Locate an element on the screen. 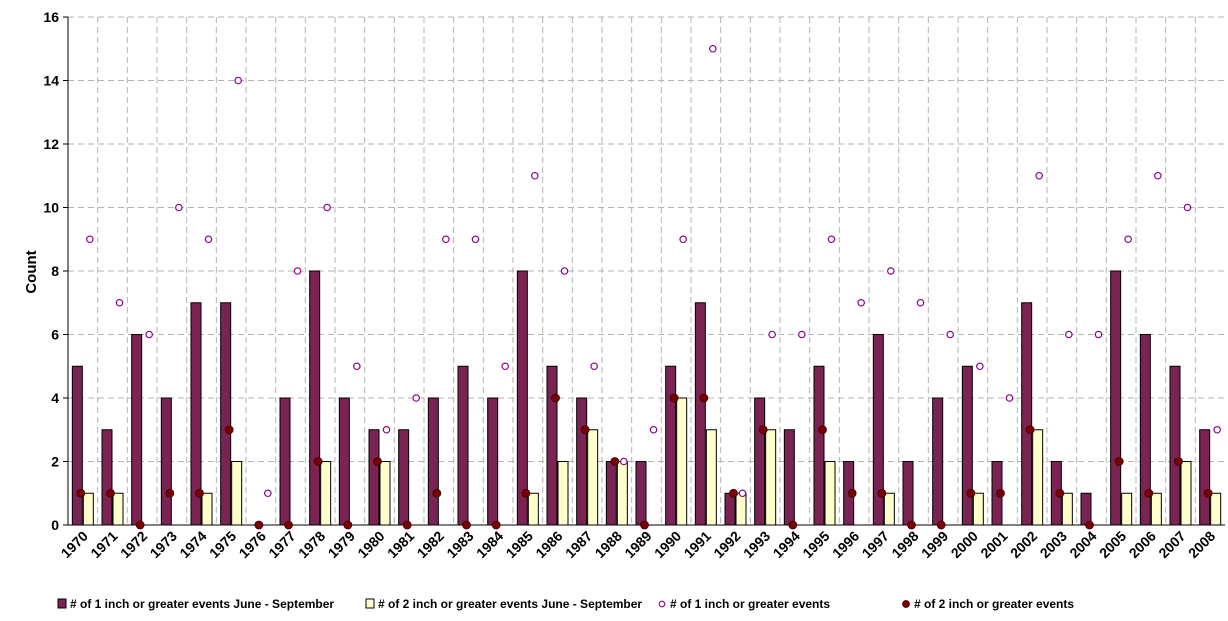 The height and width of the screenshot is (621, 1228). x-tick-label: 2002 is located at coordinates (1023, 544).